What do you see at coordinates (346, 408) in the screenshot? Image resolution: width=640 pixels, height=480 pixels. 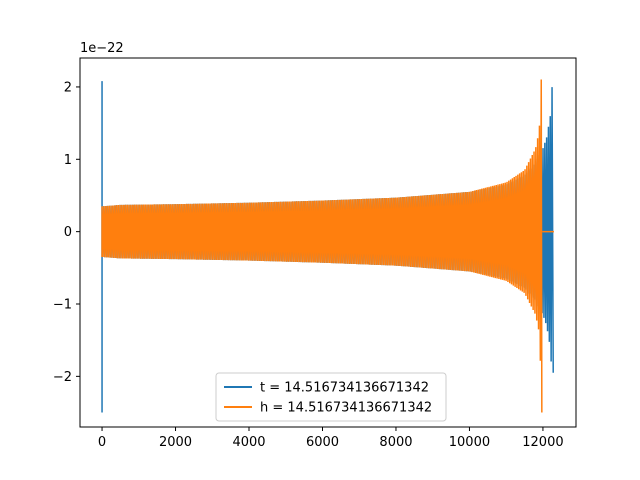 I see `legend-label-1: h = 14.516734136671342` at bounding box center [346, 408].